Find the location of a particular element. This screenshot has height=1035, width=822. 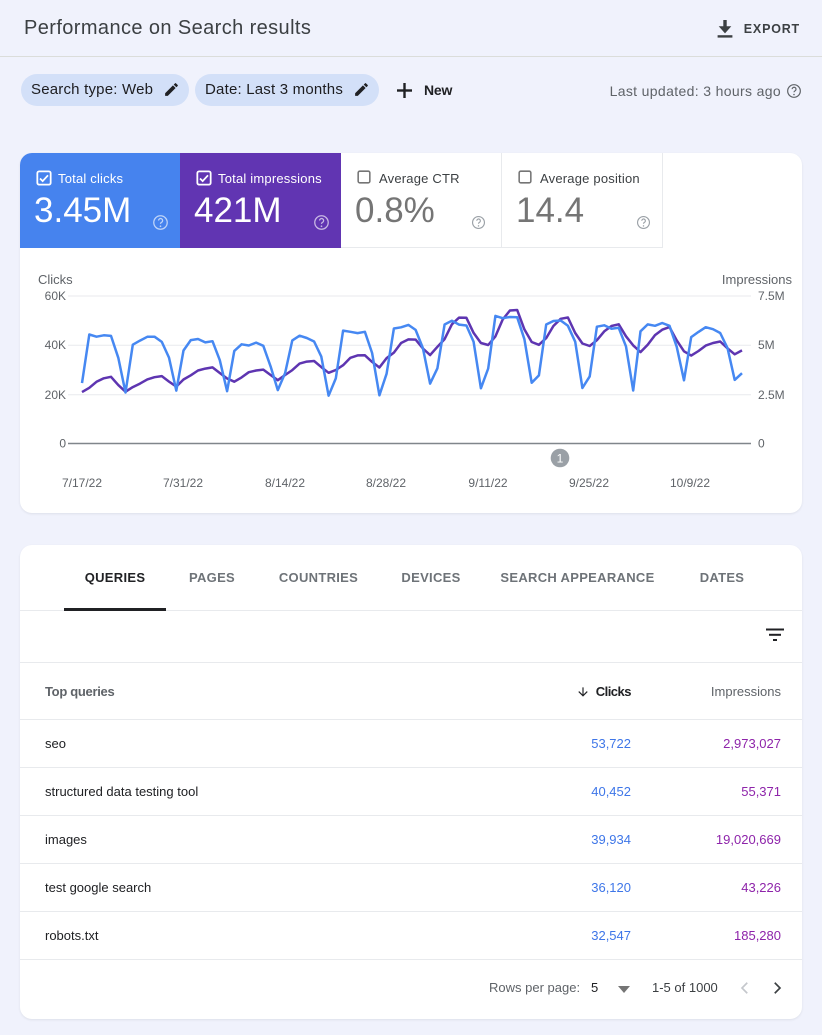

svg-text: 20K is located at coordinates (55, 395).